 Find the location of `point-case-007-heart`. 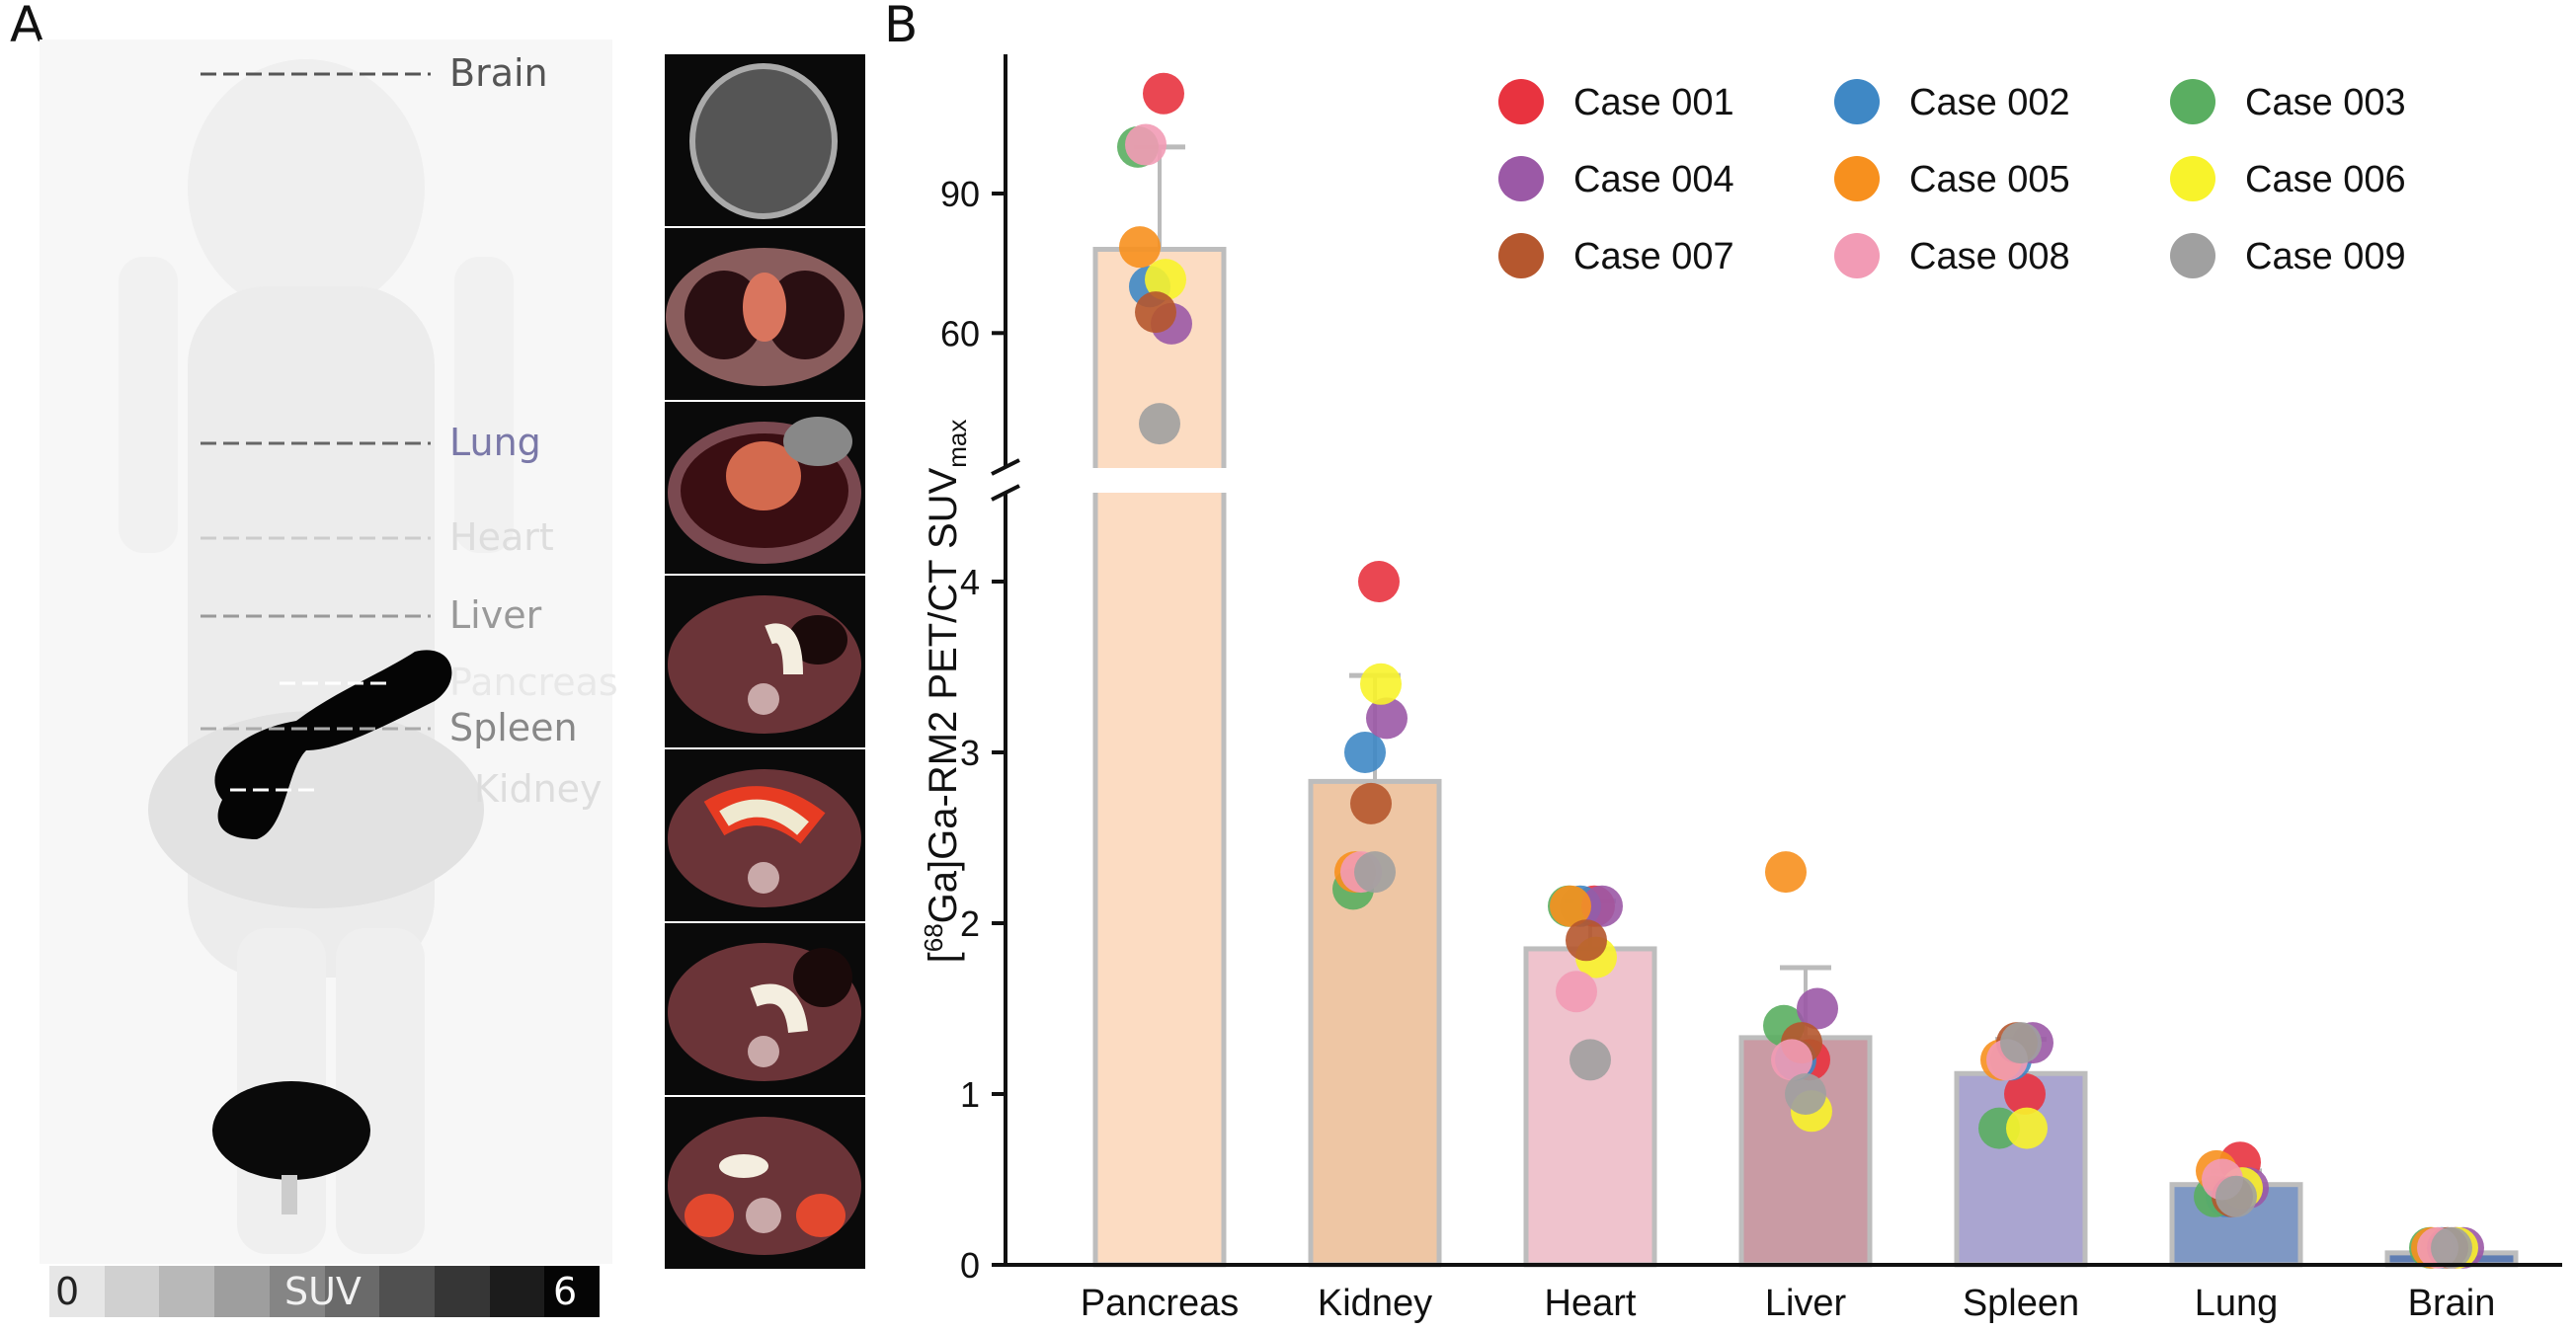

point-case-007-heart is located at coordinates (1586, 940).